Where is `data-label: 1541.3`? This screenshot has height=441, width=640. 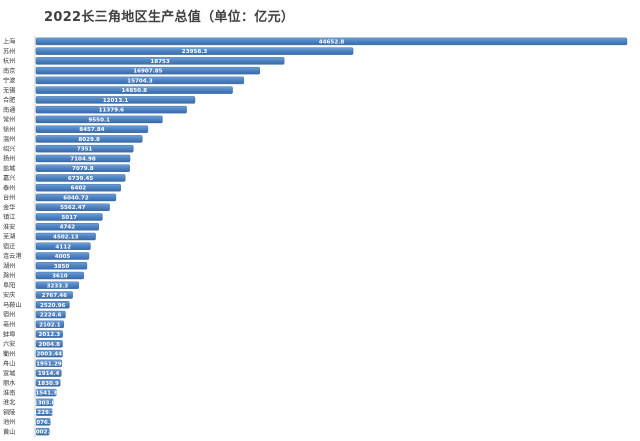 data-label: 1541.3 is located at coordinates (46, 394).